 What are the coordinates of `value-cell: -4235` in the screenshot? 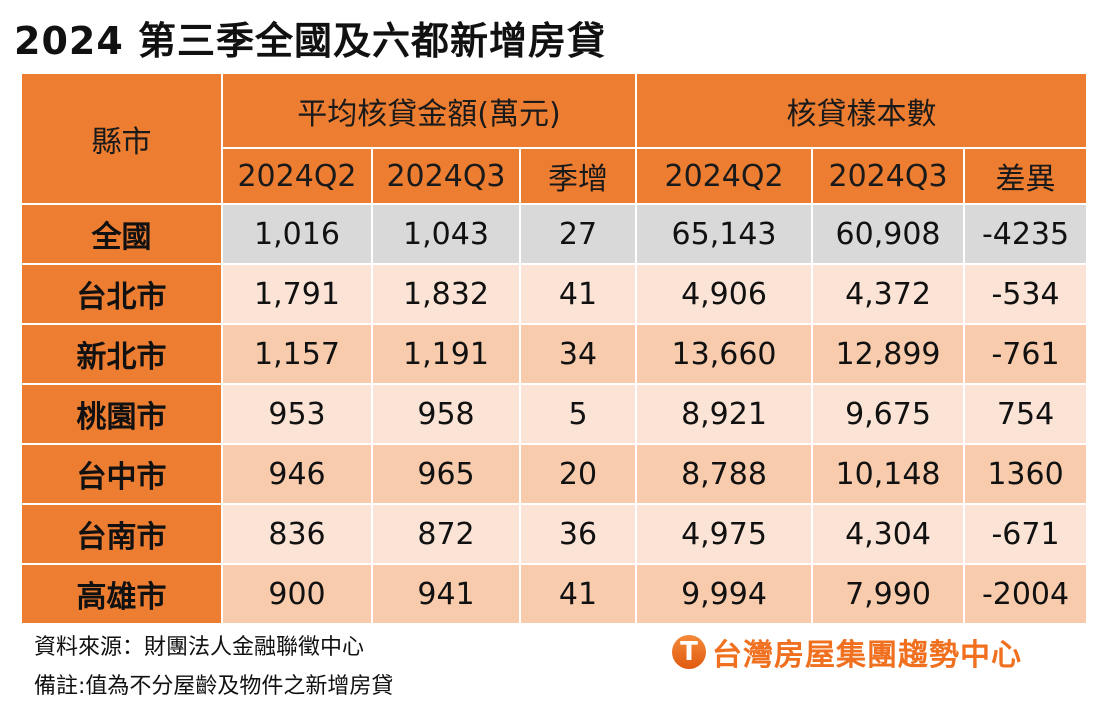 It's located at (1026, 234).